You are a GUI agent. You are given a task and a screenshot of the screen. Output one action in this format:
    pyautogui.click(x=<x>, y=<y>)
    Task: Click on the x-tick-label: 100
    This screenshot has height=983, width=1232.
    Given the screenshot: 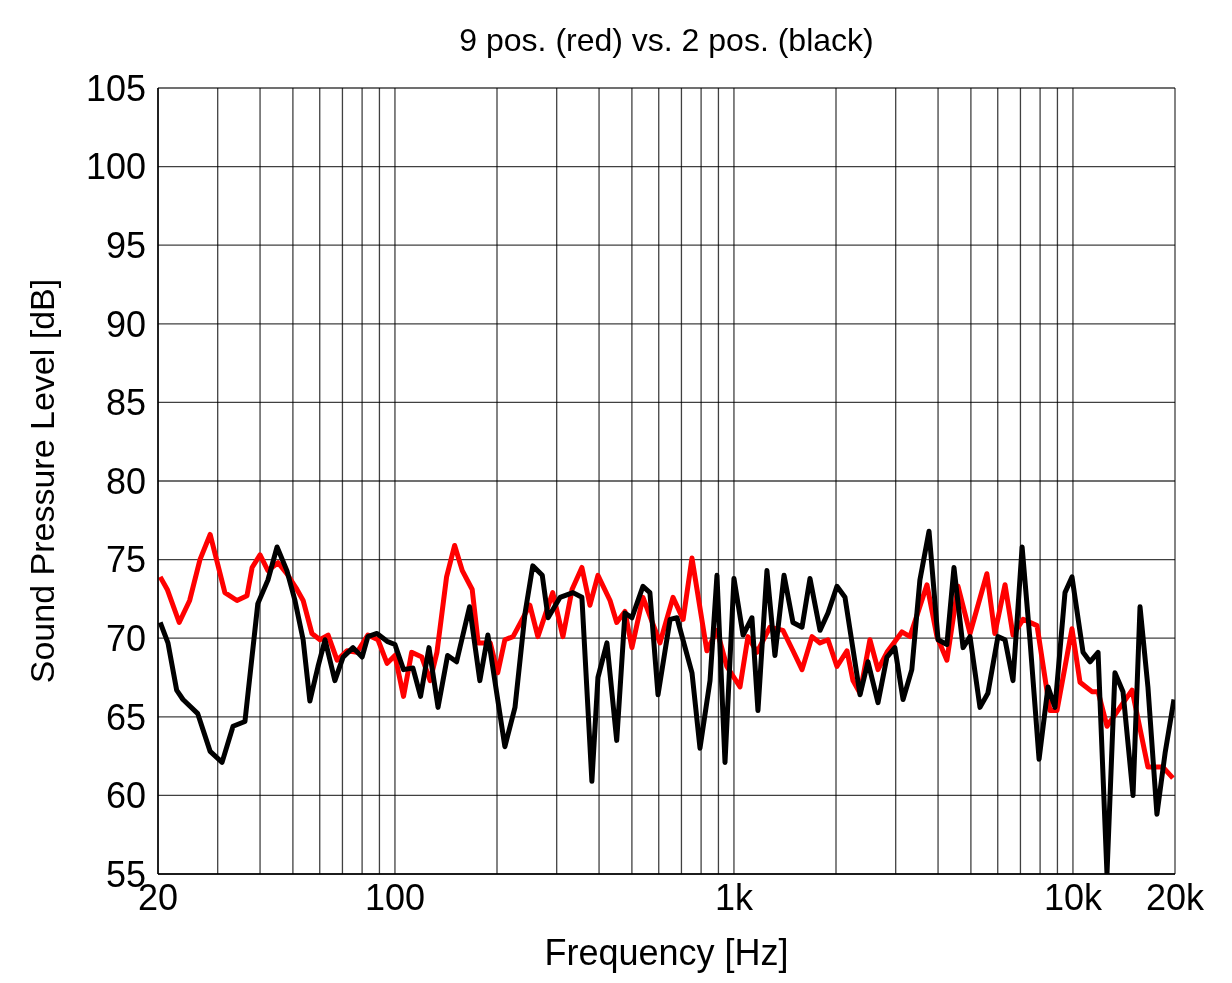 What is the action you would take?
    pyautogui.click(x=394, y=897)
    